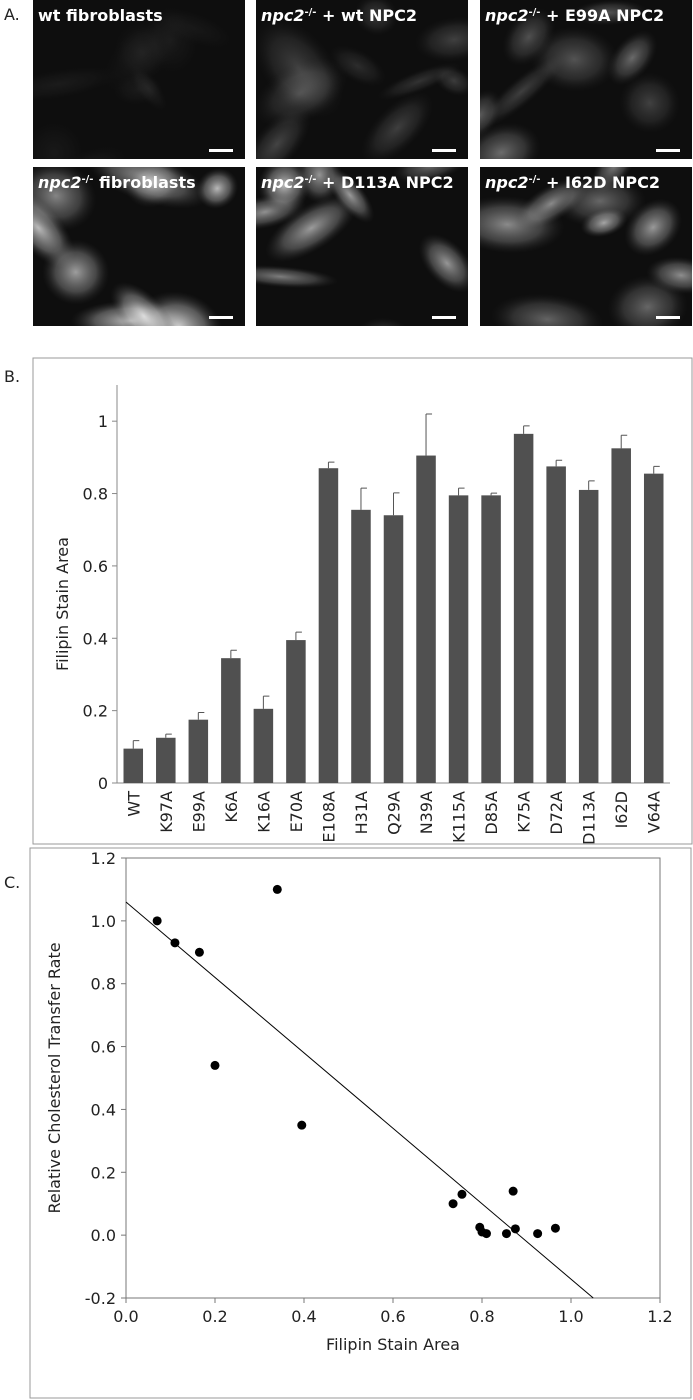 This screenshot has width=693, height=1400. I want to click on label-text: wt fibroblasts, so click(100, 15).